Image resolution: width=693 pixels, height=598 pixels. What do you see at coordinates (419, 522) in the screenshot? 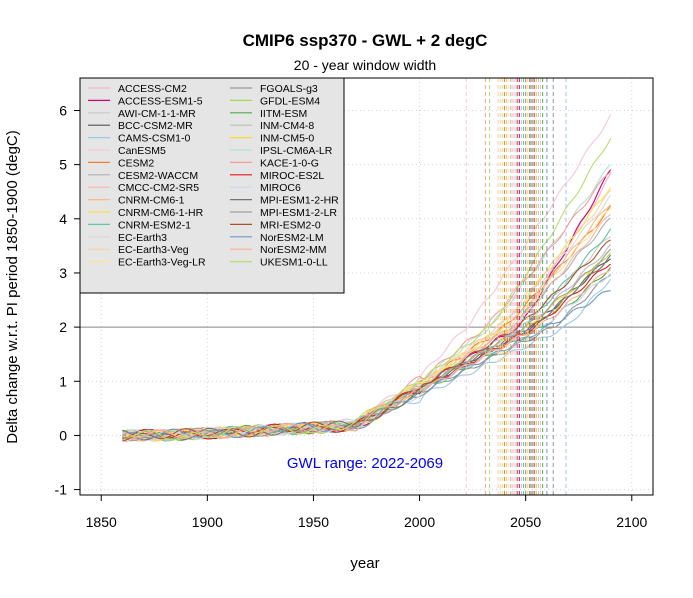
I see `x-tick-label: 2000` at bounding box center [419, 522].